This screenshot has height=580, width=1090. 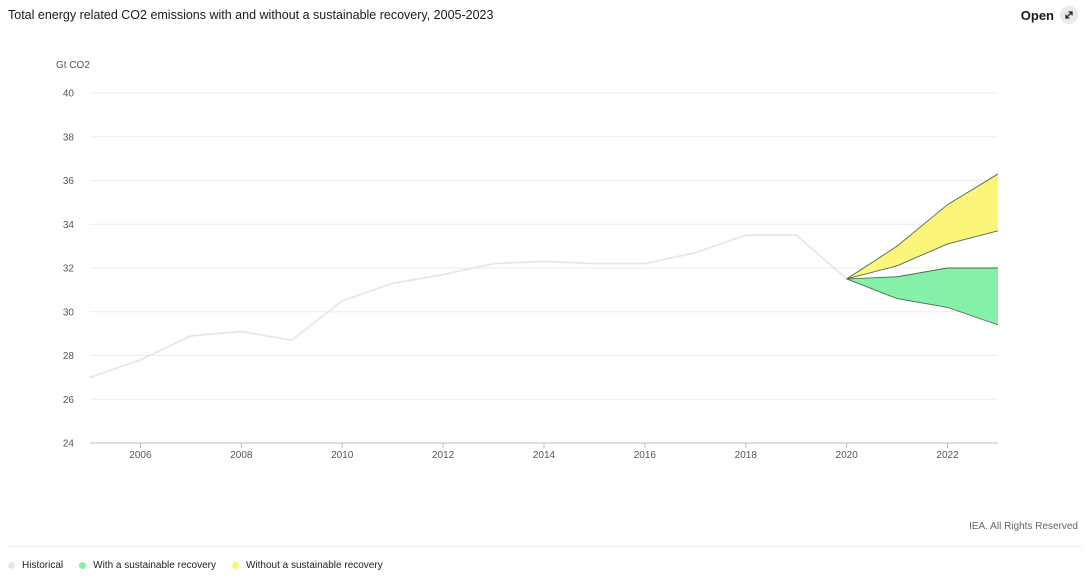 I want to click on band-upper-line-with-a-sustainable-recovery, so click(x=922, y=273).